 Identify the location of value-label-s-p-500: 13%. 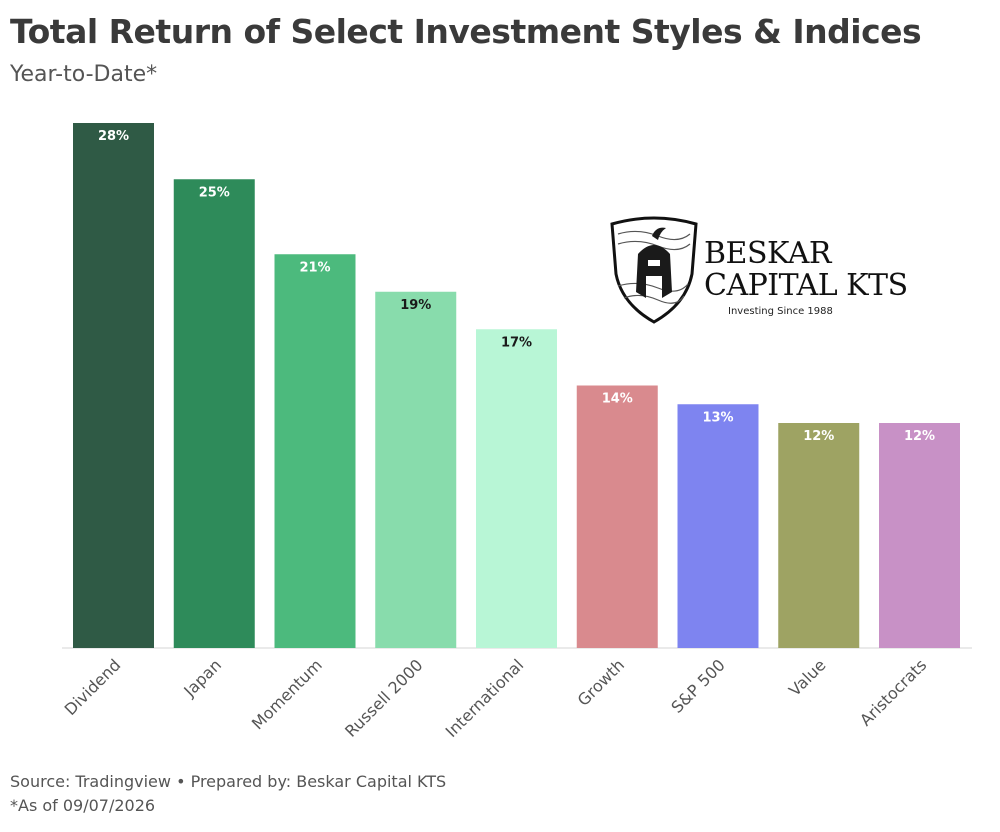
(717, 417).